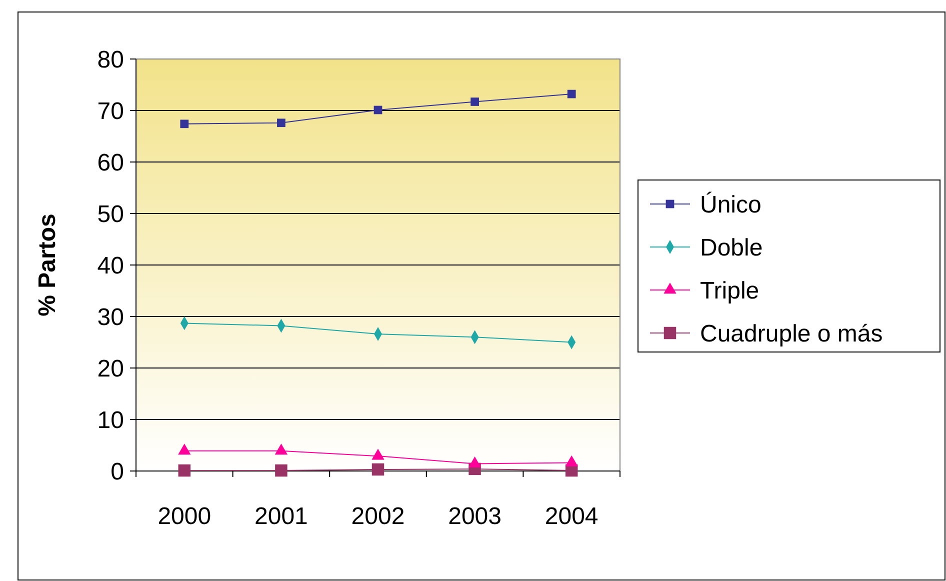 This screenshot has height=581, width=946. I want to click on x-tick-label: 2000, so click(185, 516).